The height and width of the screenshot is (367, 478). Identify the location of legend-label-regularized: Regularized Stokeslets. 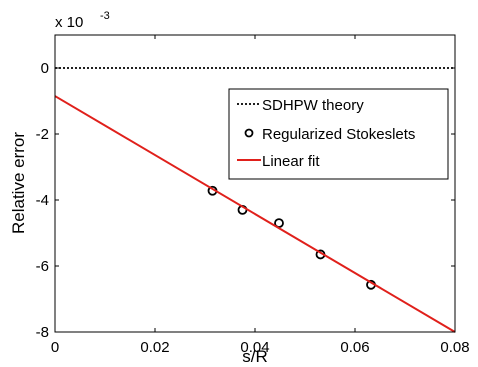
(338, 134).